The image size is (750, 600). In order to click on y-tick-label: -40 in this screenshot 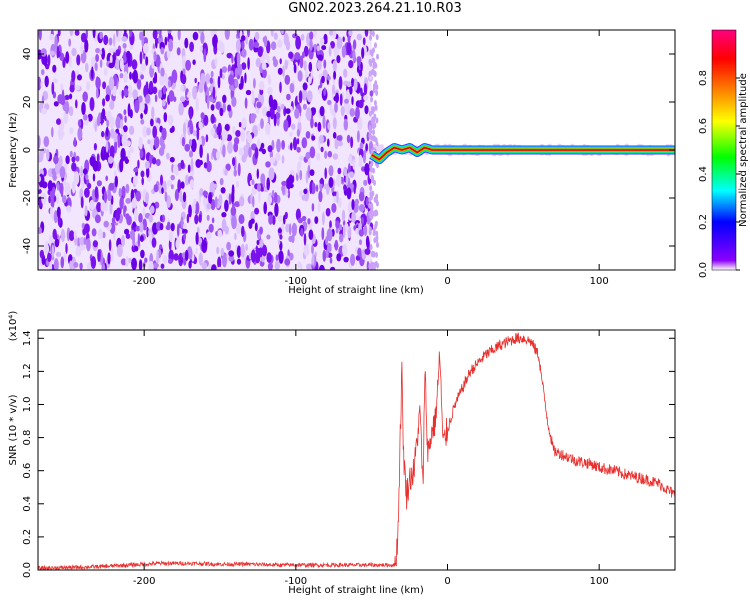, I will do `click(27, 246)`.